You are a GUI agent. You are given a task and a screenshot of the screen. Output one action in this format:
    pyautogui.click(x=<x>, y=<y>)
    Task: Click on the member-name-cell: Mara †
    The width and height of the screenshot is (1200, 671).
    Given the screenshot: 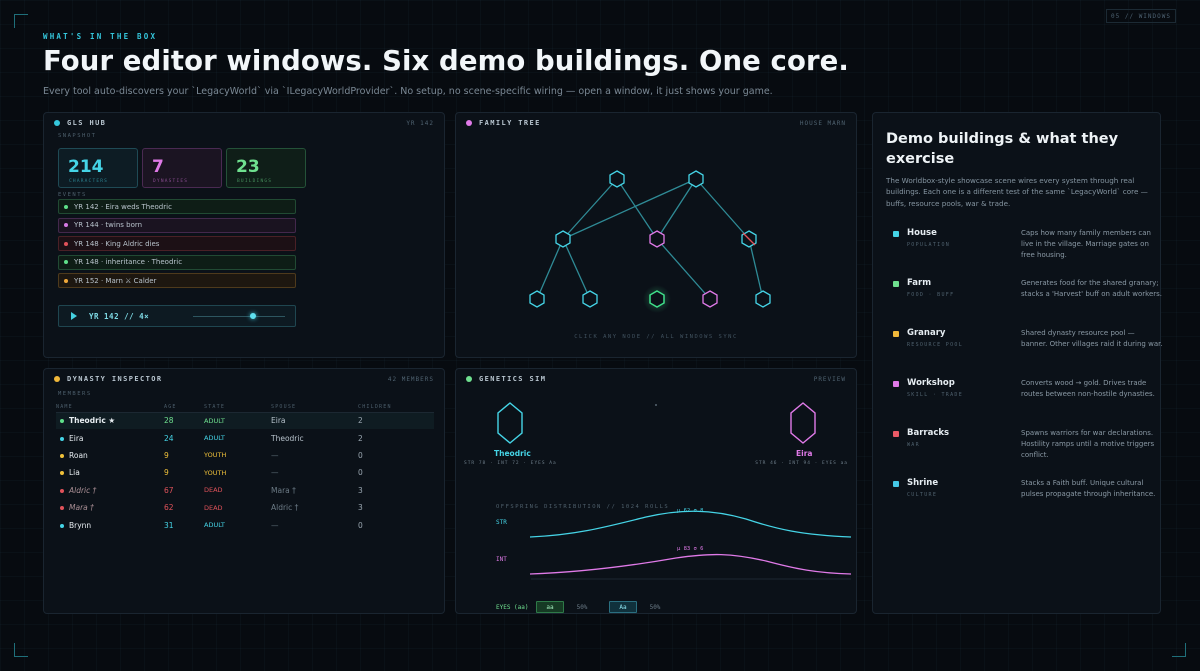 What is the action you would take?
    pyautogui.click(x=110, y=507)
    